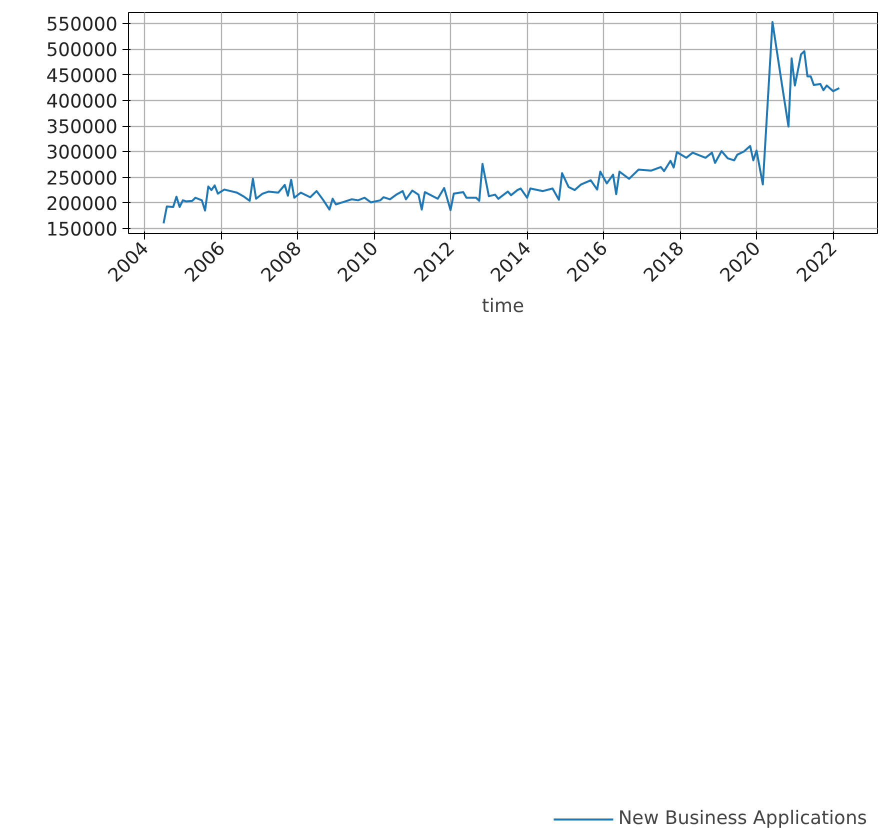 The image size is (885, 839). I want to click on y-tick-label: 200000, so click(82, 204).